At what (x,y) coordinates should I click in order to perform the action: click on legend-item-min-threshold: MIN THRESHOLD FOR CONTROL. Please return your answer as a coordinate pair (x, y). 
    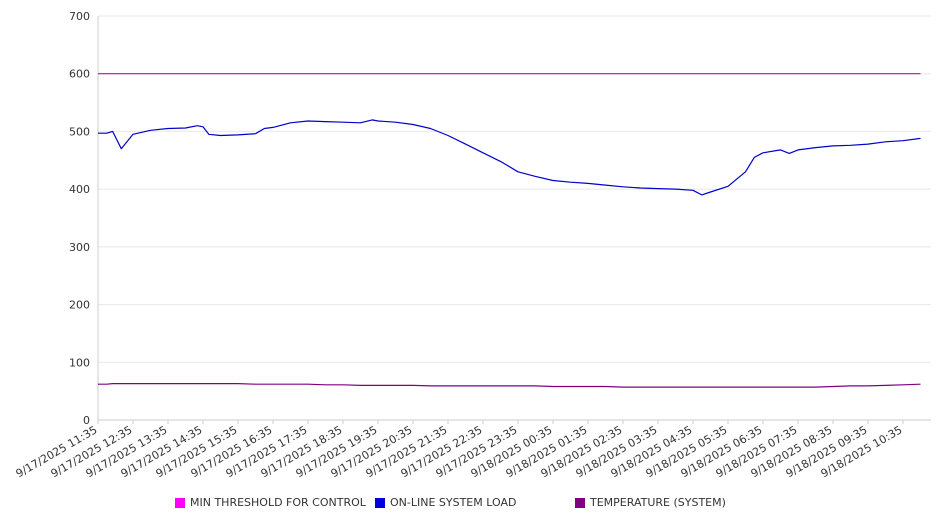
    Looking at the image, I should click on (270, 502).